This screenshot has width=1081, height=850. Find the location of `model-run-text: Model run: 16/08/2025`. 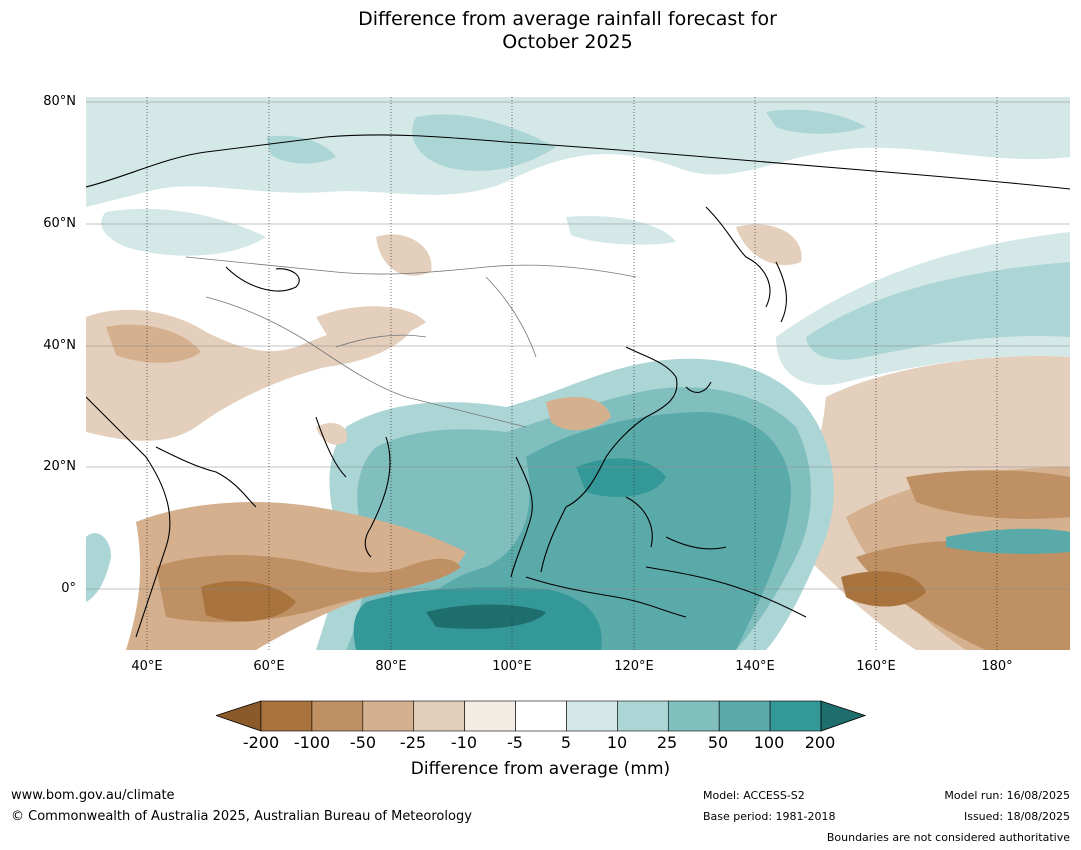

model-run-text: Model run: 16/08/2025 is located at coordinates (1007, 795).